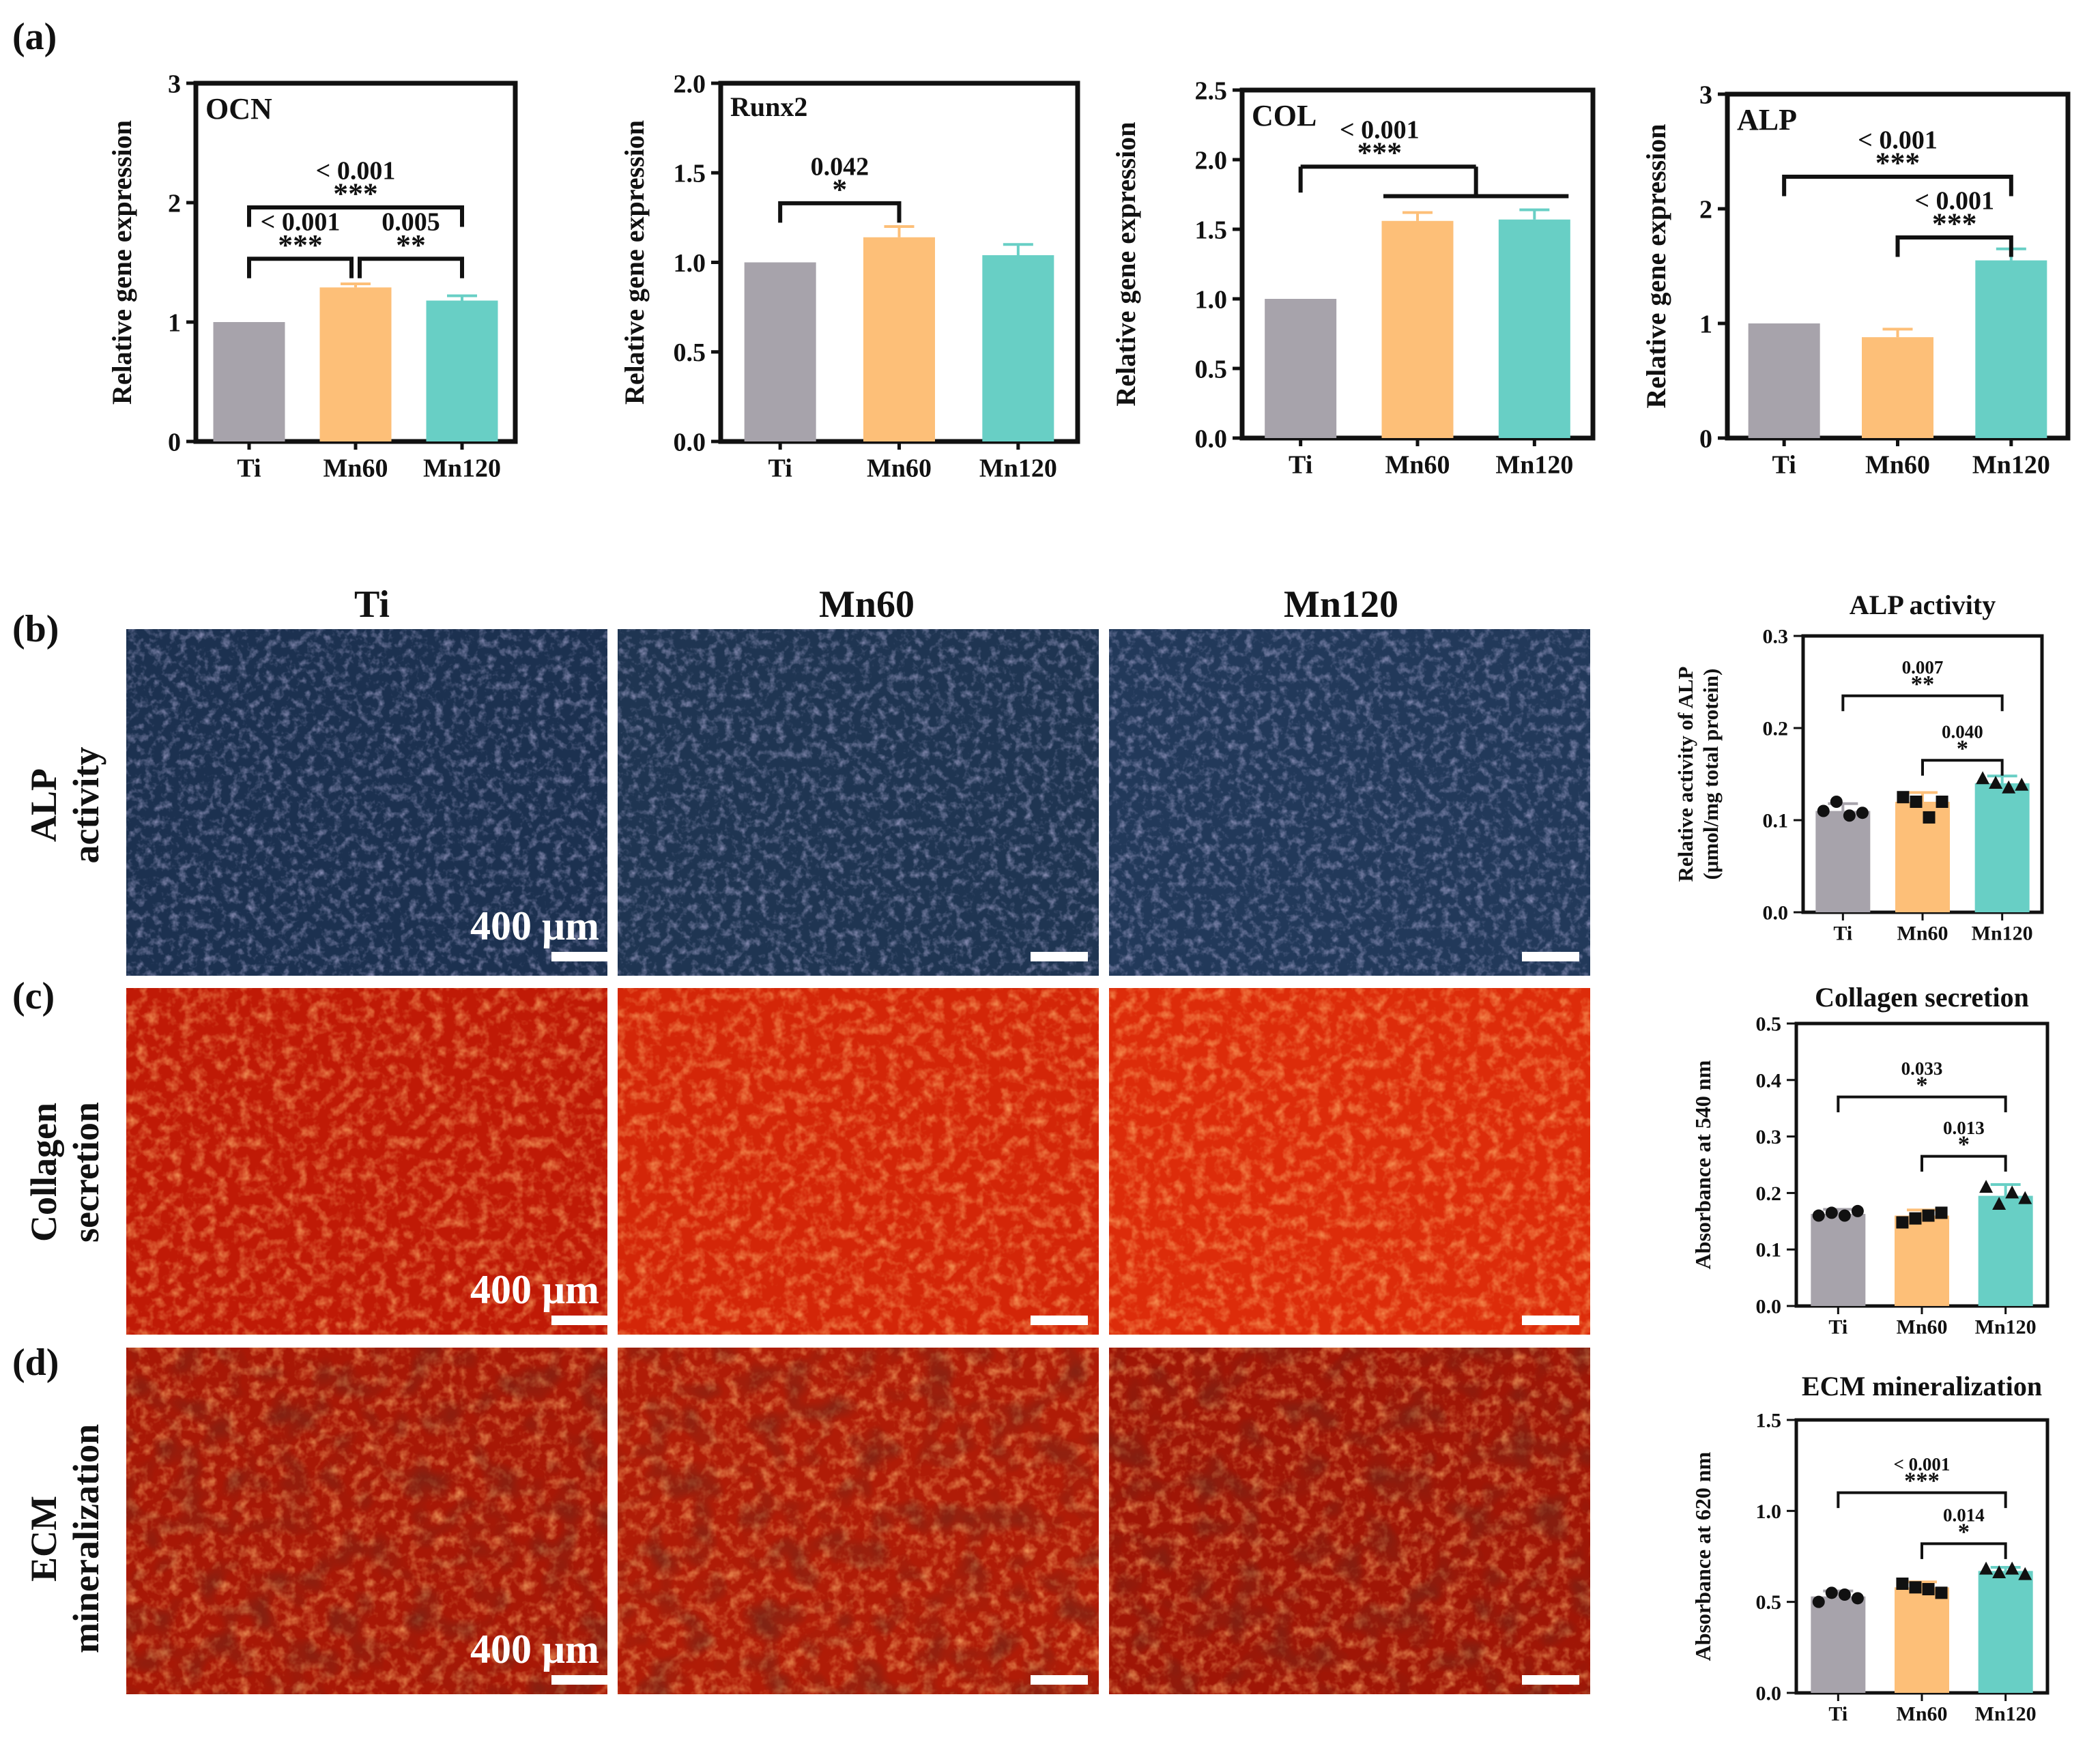 This screenshot has height=1742, width=2100. I want to click on column-title-mn120: Mn120, so click(1341, 604).